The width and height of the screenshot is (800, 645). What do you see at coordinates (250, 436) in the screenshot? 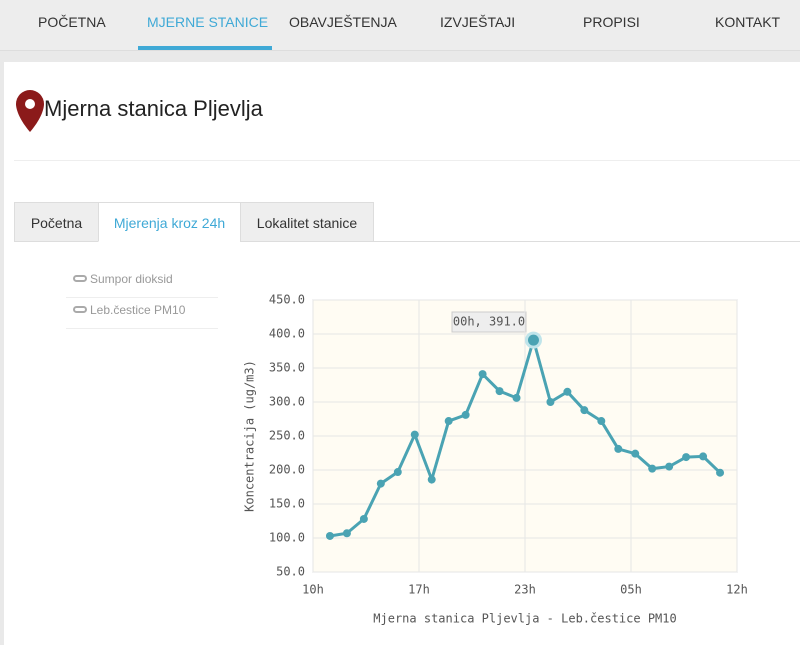
I see `y-axis-label: Koncentracija (ug/m3)` at bounding box center [250, 436].